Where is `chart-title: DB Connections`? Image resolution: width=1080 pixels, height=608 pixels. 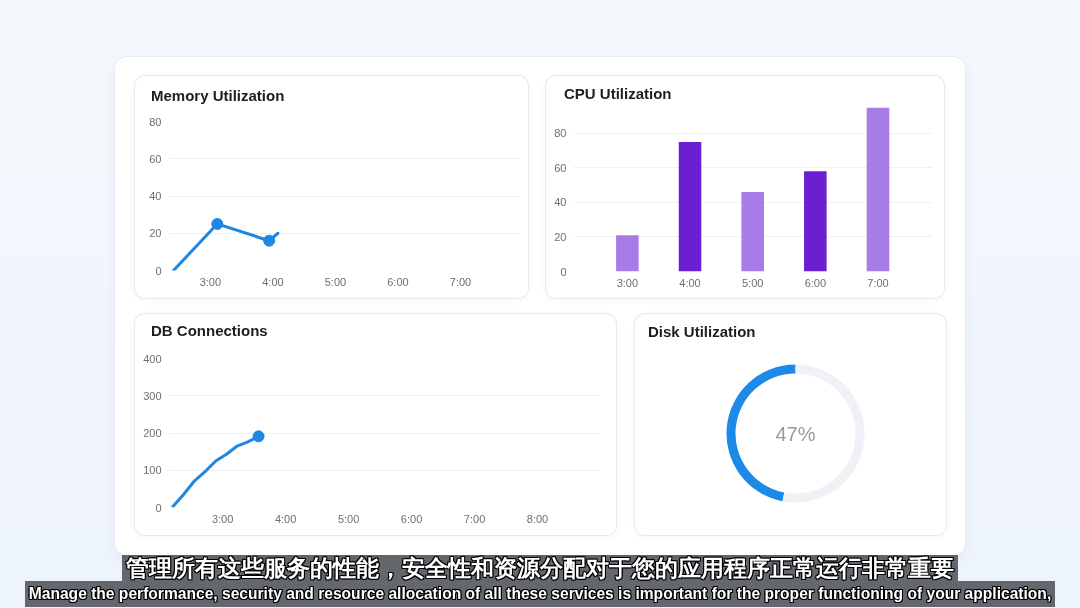 chart-title: DB Connections is located at coordinates (209, 331).